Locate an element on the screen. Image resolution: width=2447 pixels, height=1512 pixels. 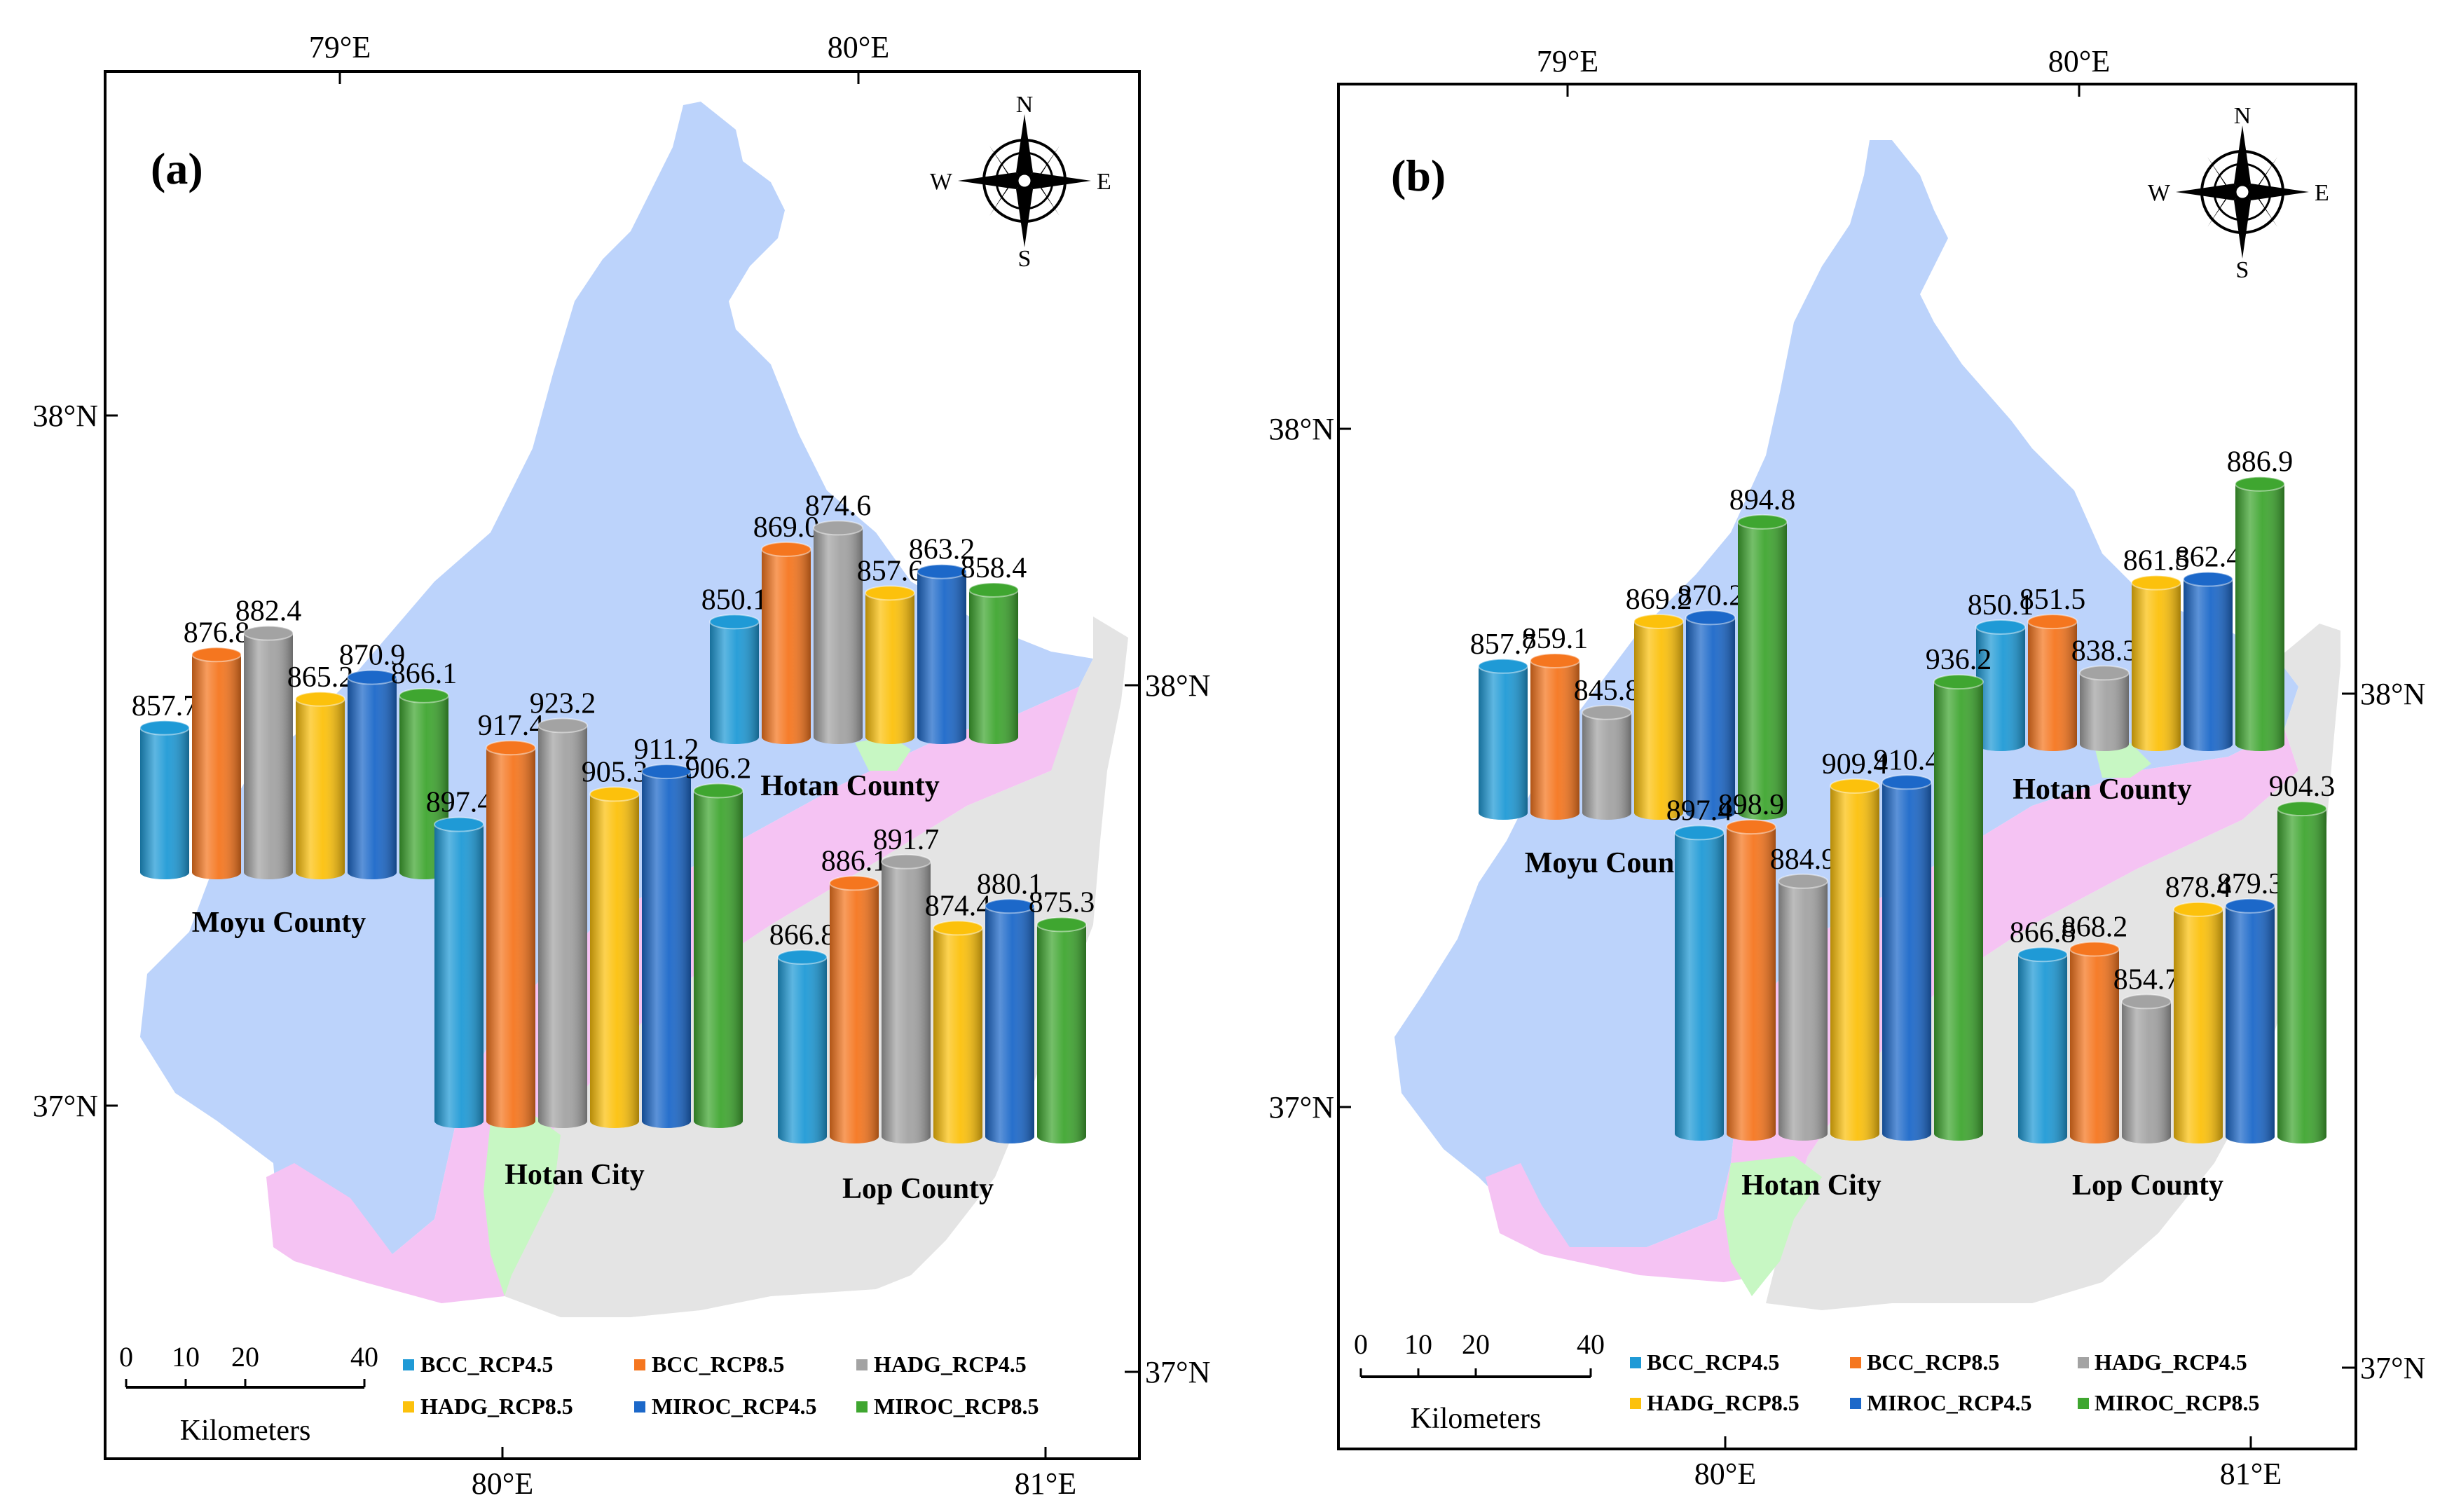
data-label: 861.5 is located at coordinates (2156, 561).